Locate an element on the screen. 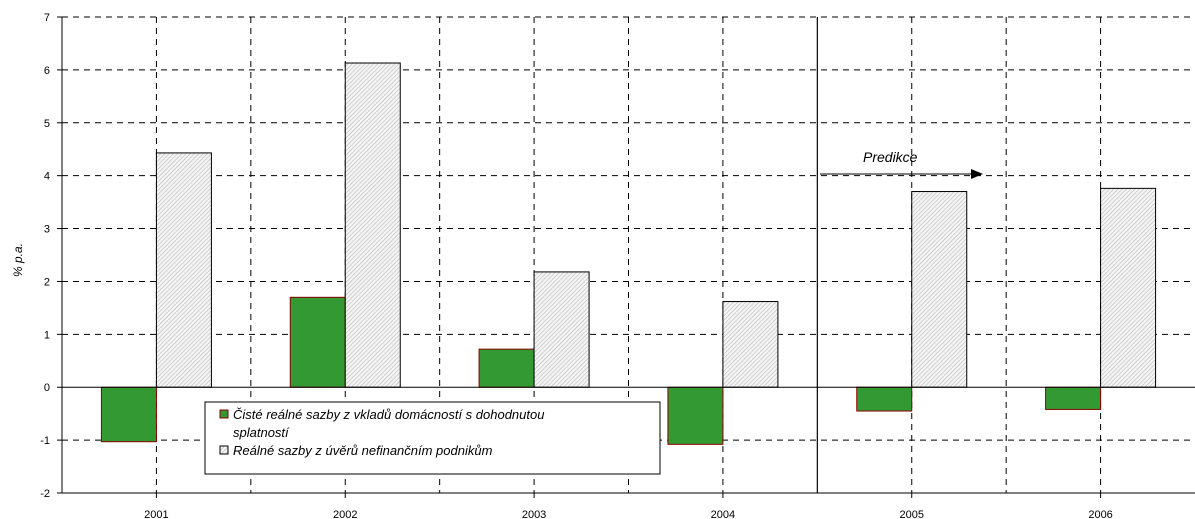 The width and height of the screenshot is (1195, 519). y-tick-label: -2 is located at coordinates (45, 494).